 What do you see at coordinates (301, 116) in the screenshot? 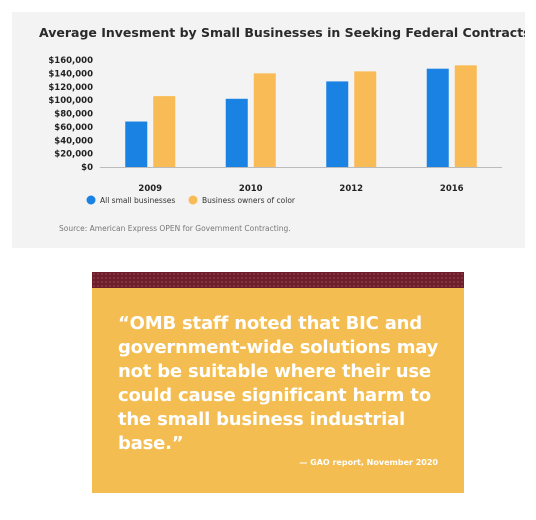
I see `bars` at bounding box center [301, 116].